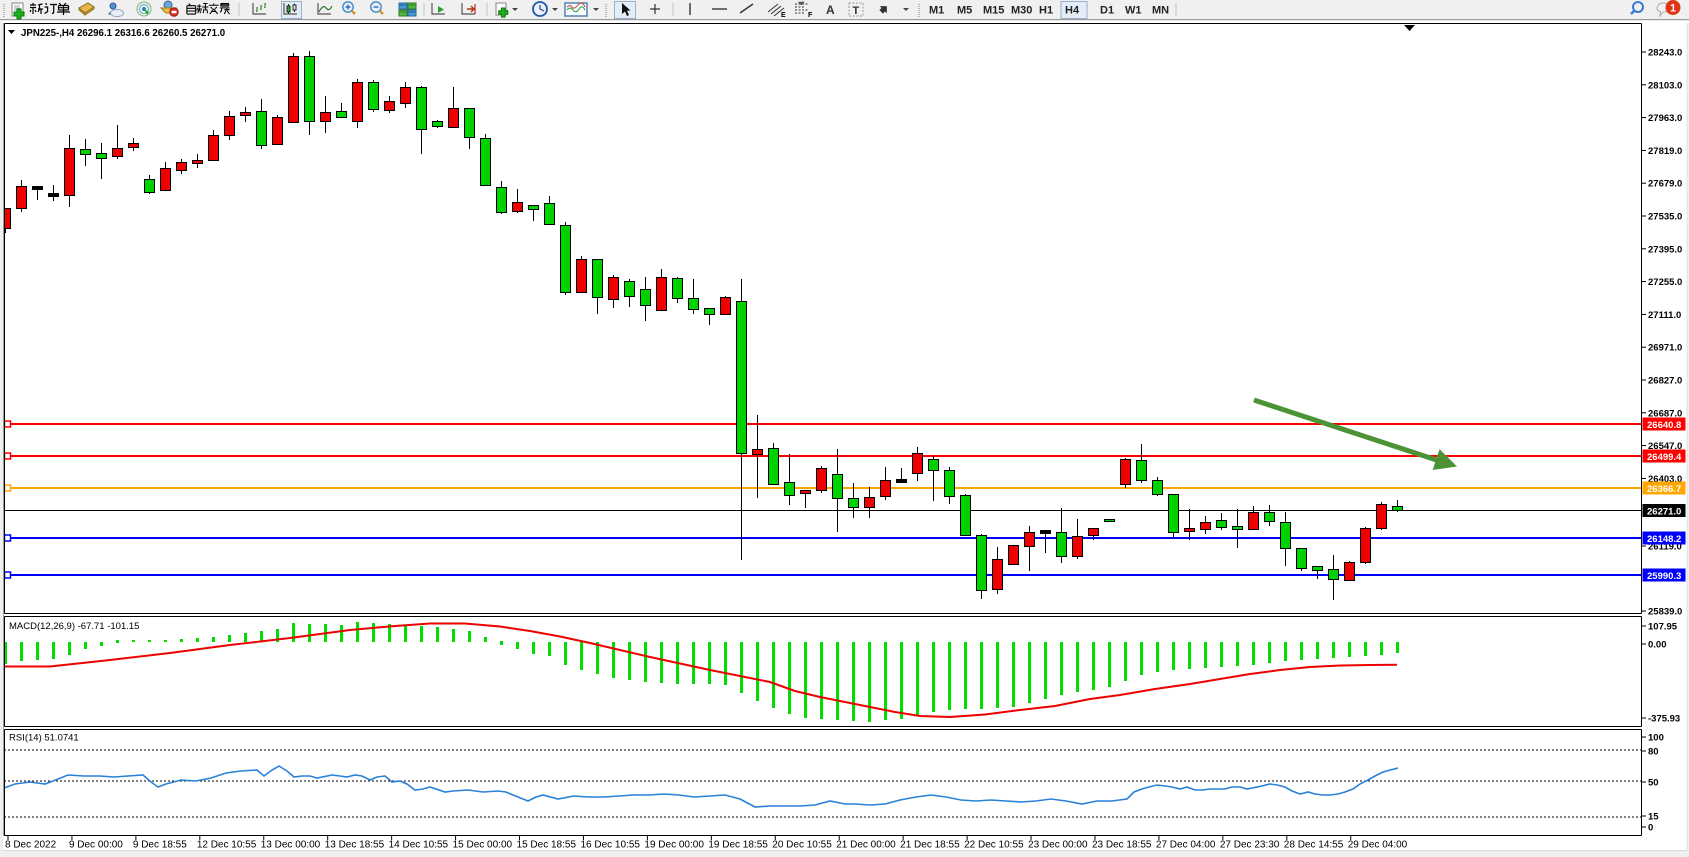  What do you see at coordinates (44, 738) in the screenshot?
I see `svg-text: RSI(14) 51.0741` at bounding box center [44, 738].